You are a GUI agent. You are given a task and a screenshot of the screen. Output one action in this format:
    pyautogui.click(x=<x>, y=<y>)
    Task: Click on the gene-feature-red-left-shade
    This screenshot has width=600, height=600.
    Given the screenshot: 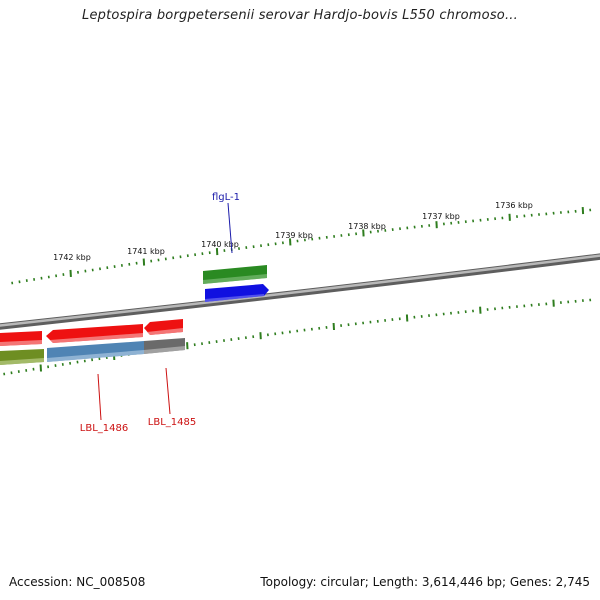 What is the action you would take?
    pyautogui.click(x=21, y=343)
    